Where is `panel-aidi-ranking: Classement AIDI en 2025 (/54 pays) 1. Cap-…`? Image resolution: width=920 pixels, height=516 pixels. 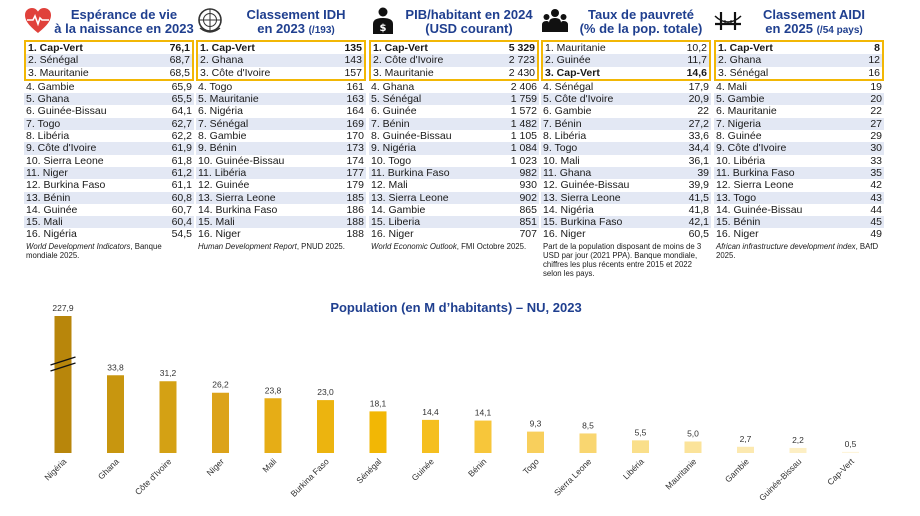 panel-aidi-ranking: Classement AIDI en 2025 (/54 pays) 1. Cap-… is located at coordinates (799, 132).